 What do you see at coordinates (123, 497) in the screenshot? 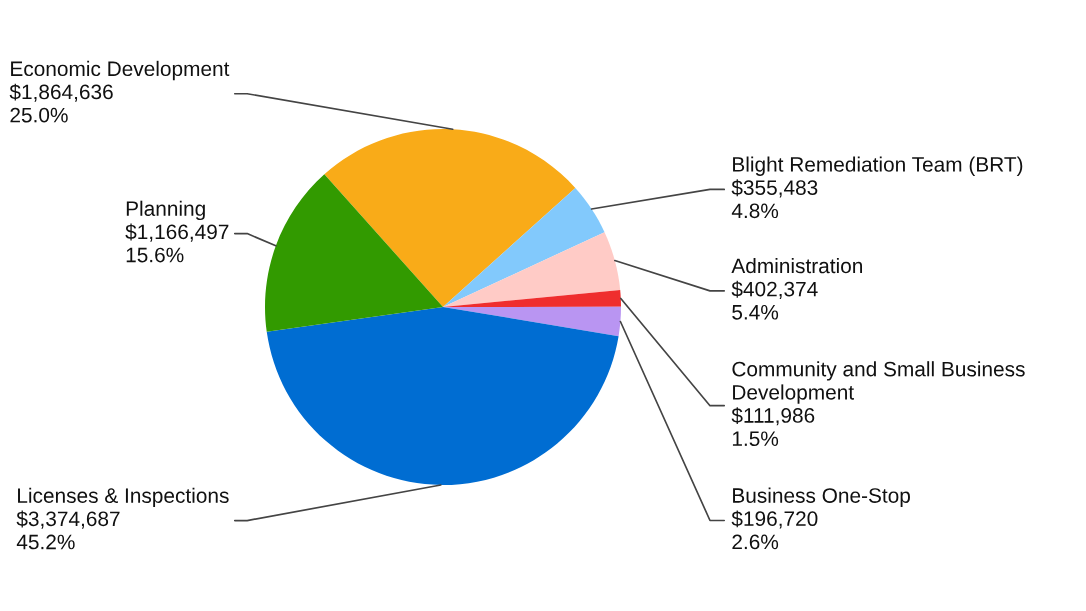
I see `slice-label: Licenses & Inspections` at bounding box center [123, 497].